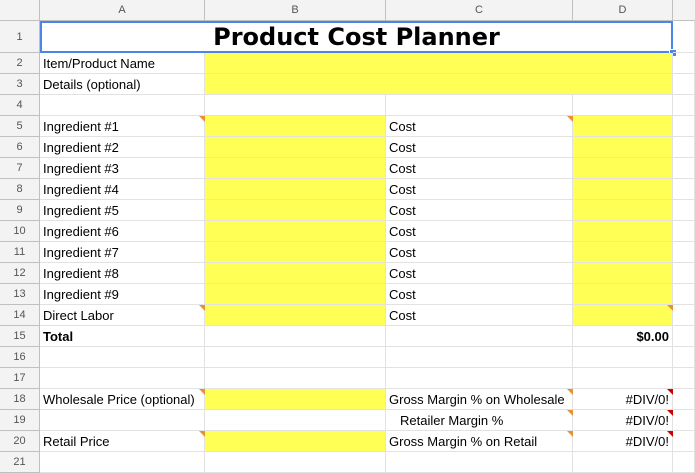  What do you see at coordinates (623, 126) in the screenshot?
I see `ingredient-1-cost-input` at bounding box center [623, 126].